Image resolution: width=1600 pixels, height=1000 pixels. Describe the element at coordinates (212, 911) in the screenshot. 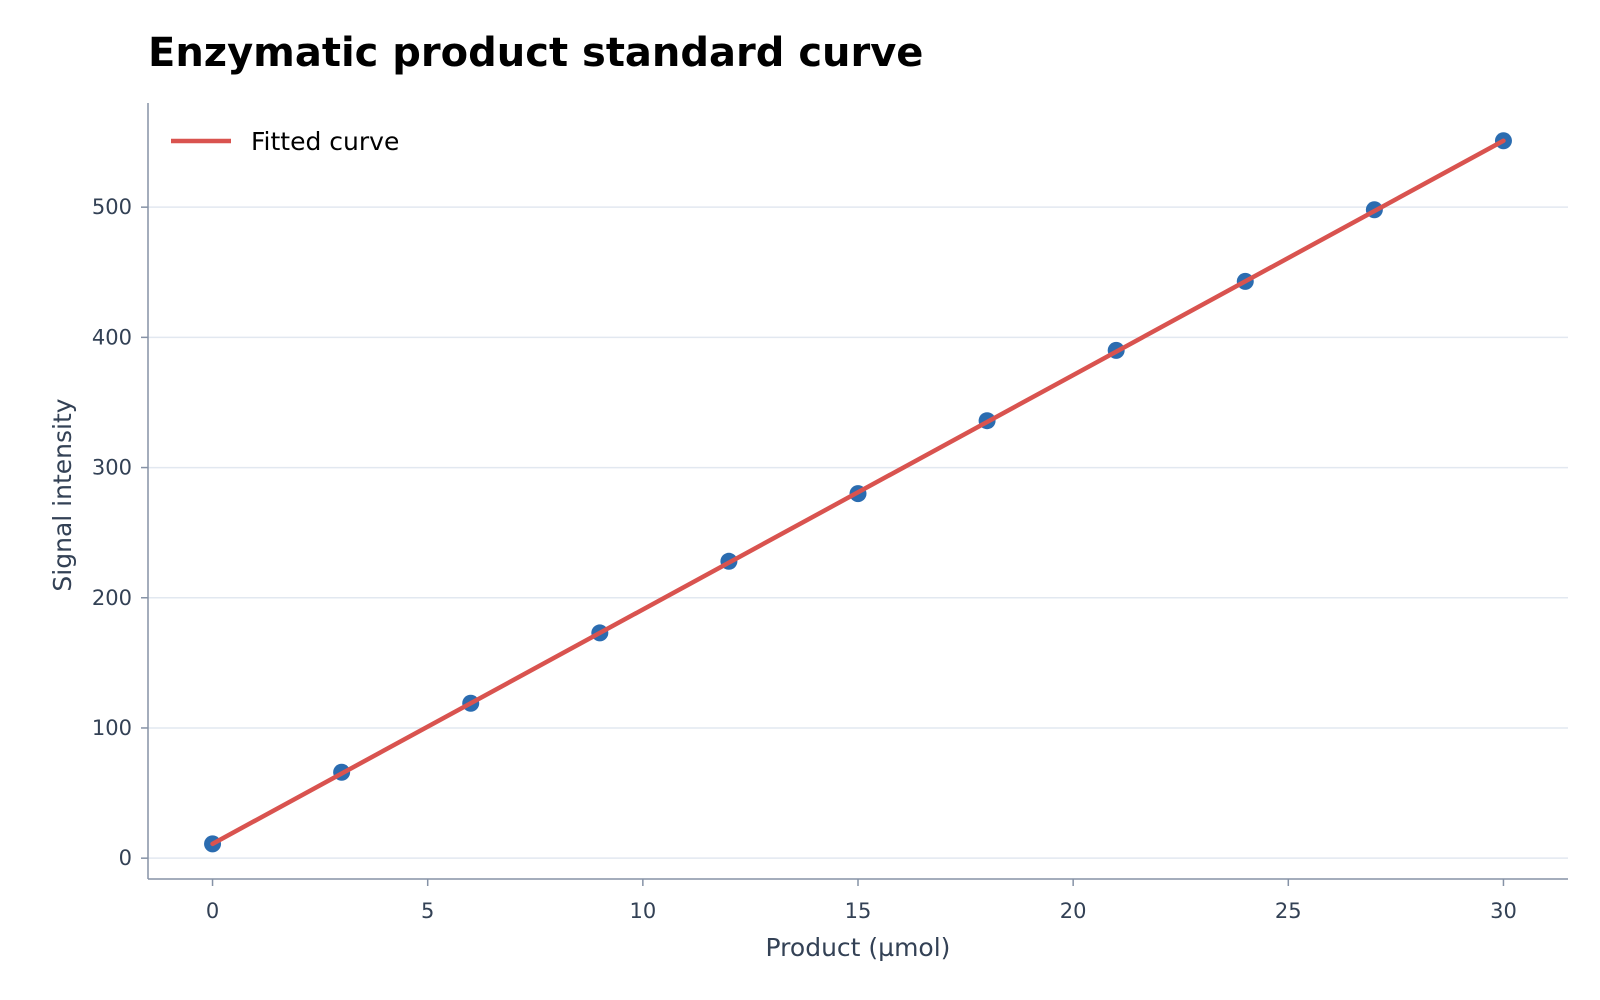

I see `x-tick-label: 0` at that location.